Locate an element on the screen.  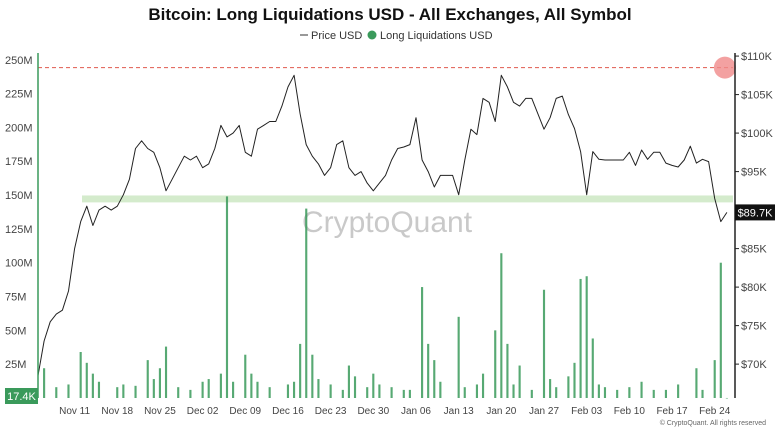
right-axis-tick-label: $110K is located at coordinates (757, 57).